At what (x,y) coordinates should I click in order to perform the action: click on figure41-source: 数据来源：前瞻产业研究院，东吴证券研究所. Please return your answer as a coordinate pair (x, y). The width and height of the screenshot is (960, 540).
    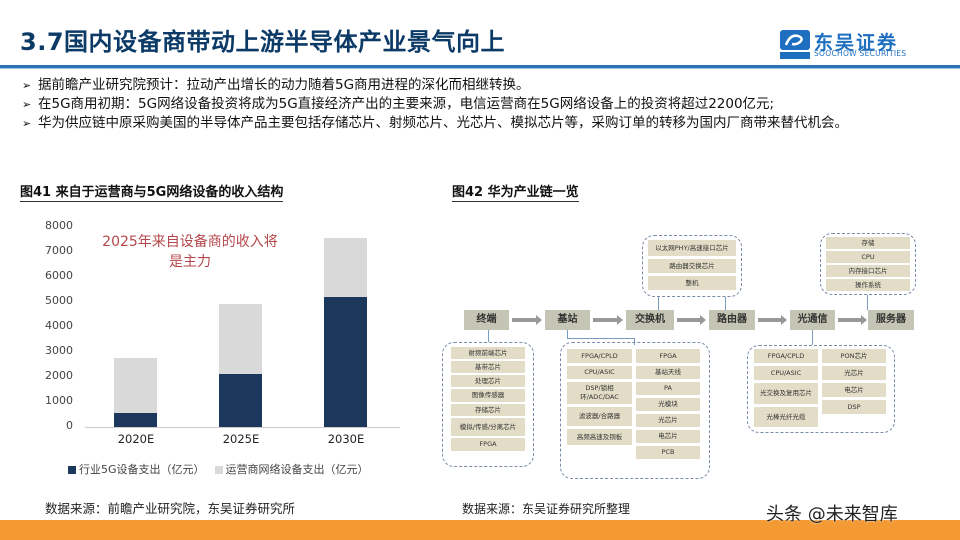
    Looking at the image, I should click on (170, 508).